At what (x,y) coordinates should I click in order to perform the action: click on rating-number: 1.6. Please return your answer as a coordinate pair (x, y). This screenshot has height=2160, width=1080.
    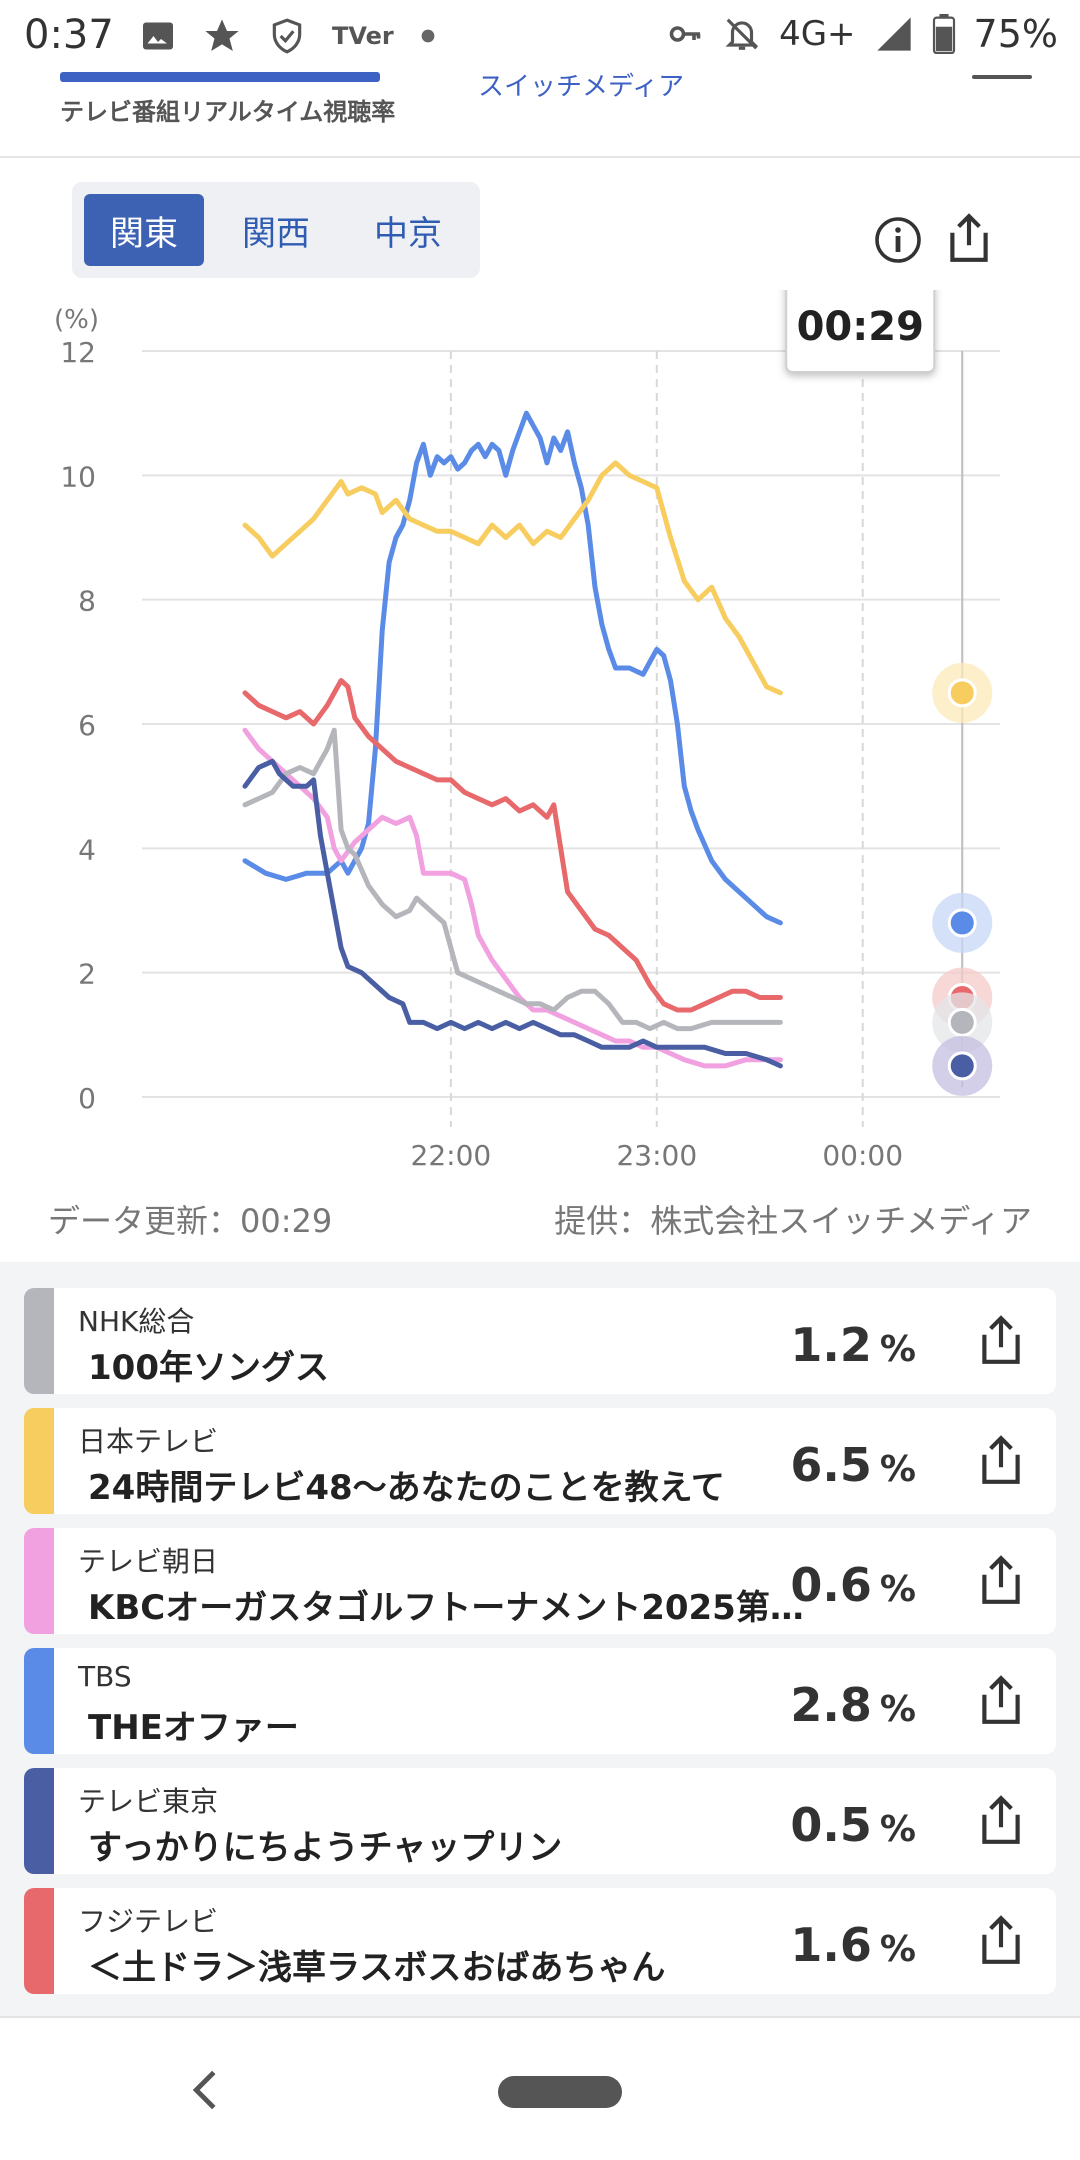
    Looking at the image, I should click on (831, 1945).